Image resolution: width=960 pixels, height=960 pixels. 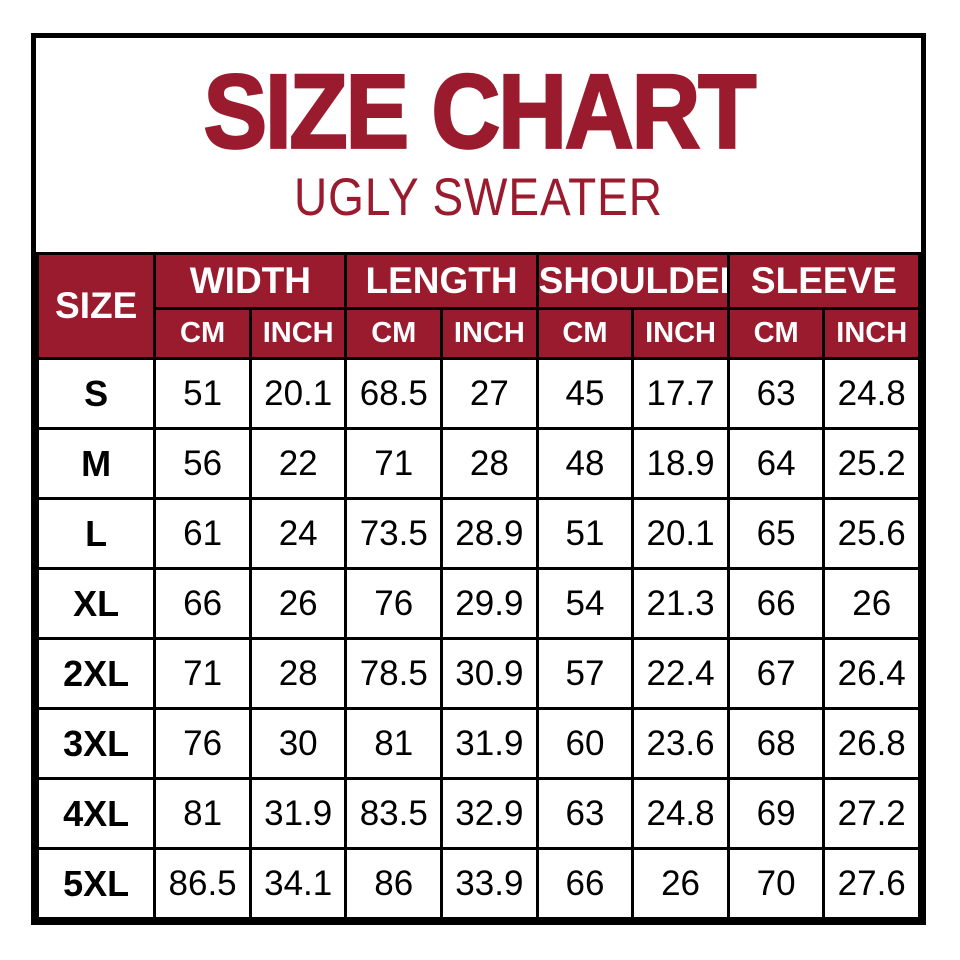 I want to click on value-cell: 65, so click(x=776, y=533).